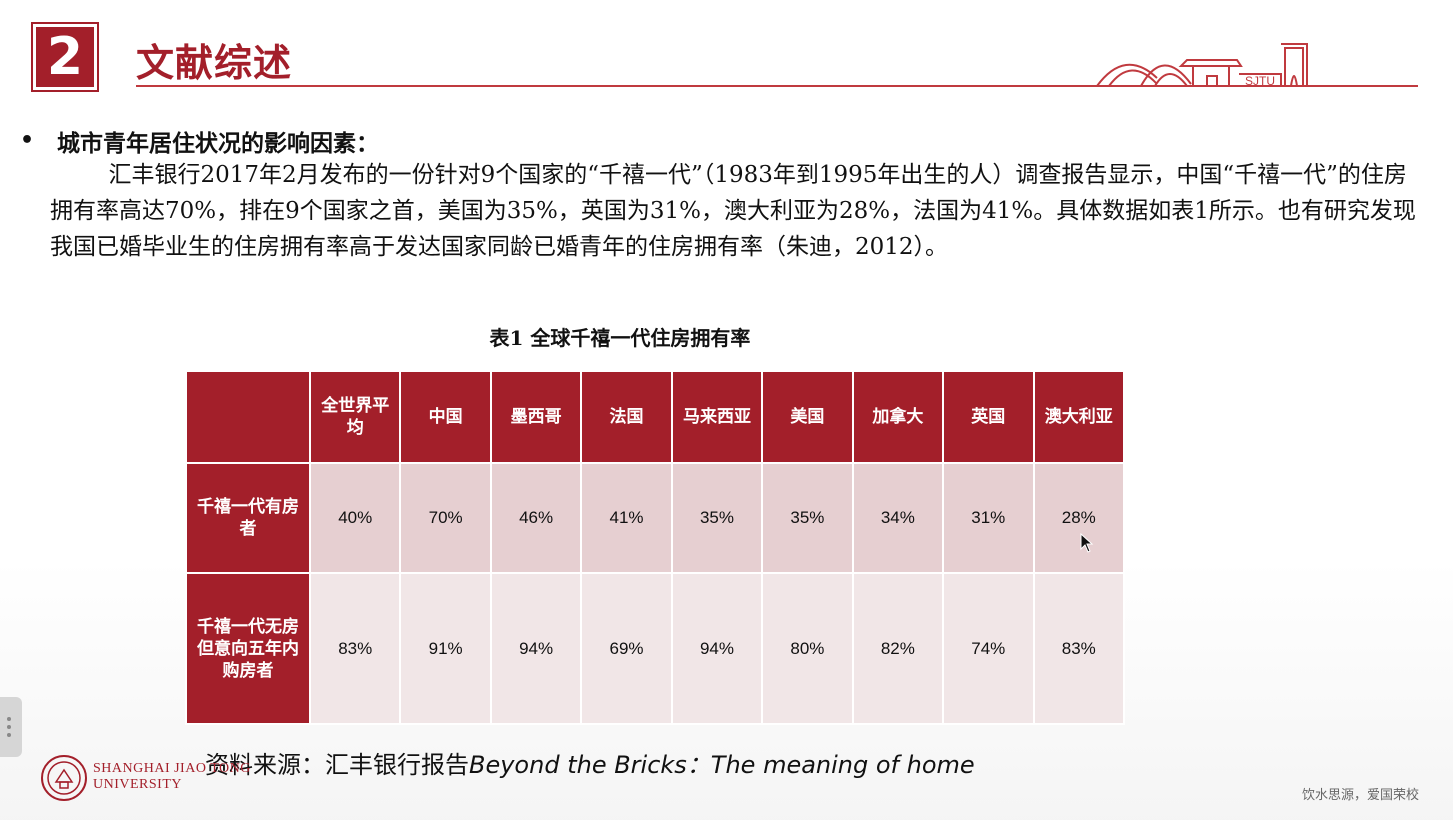  What do you see at coordinates (626, 518) in the screenshot?
I see `table-cell: 41%` at bounding box center [626, 518].